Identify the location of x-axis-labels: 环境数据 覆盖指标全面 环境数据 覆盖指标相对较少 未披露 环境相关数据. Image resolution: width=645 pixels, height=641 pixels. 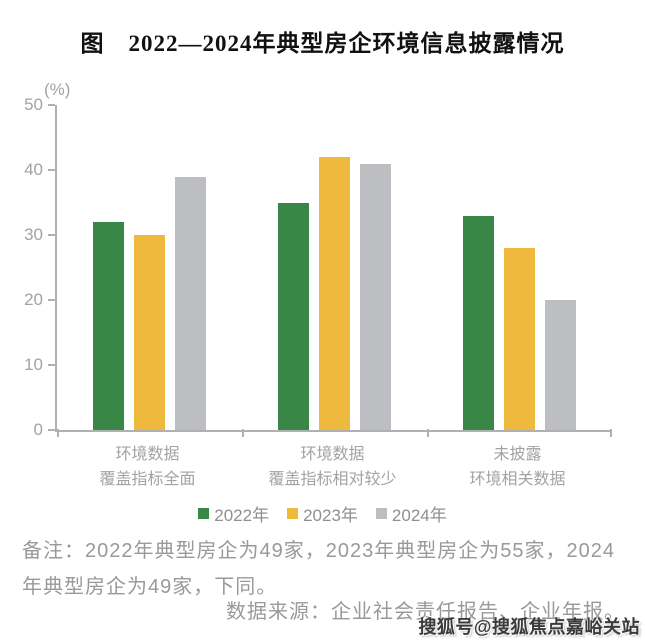
(332, 468).